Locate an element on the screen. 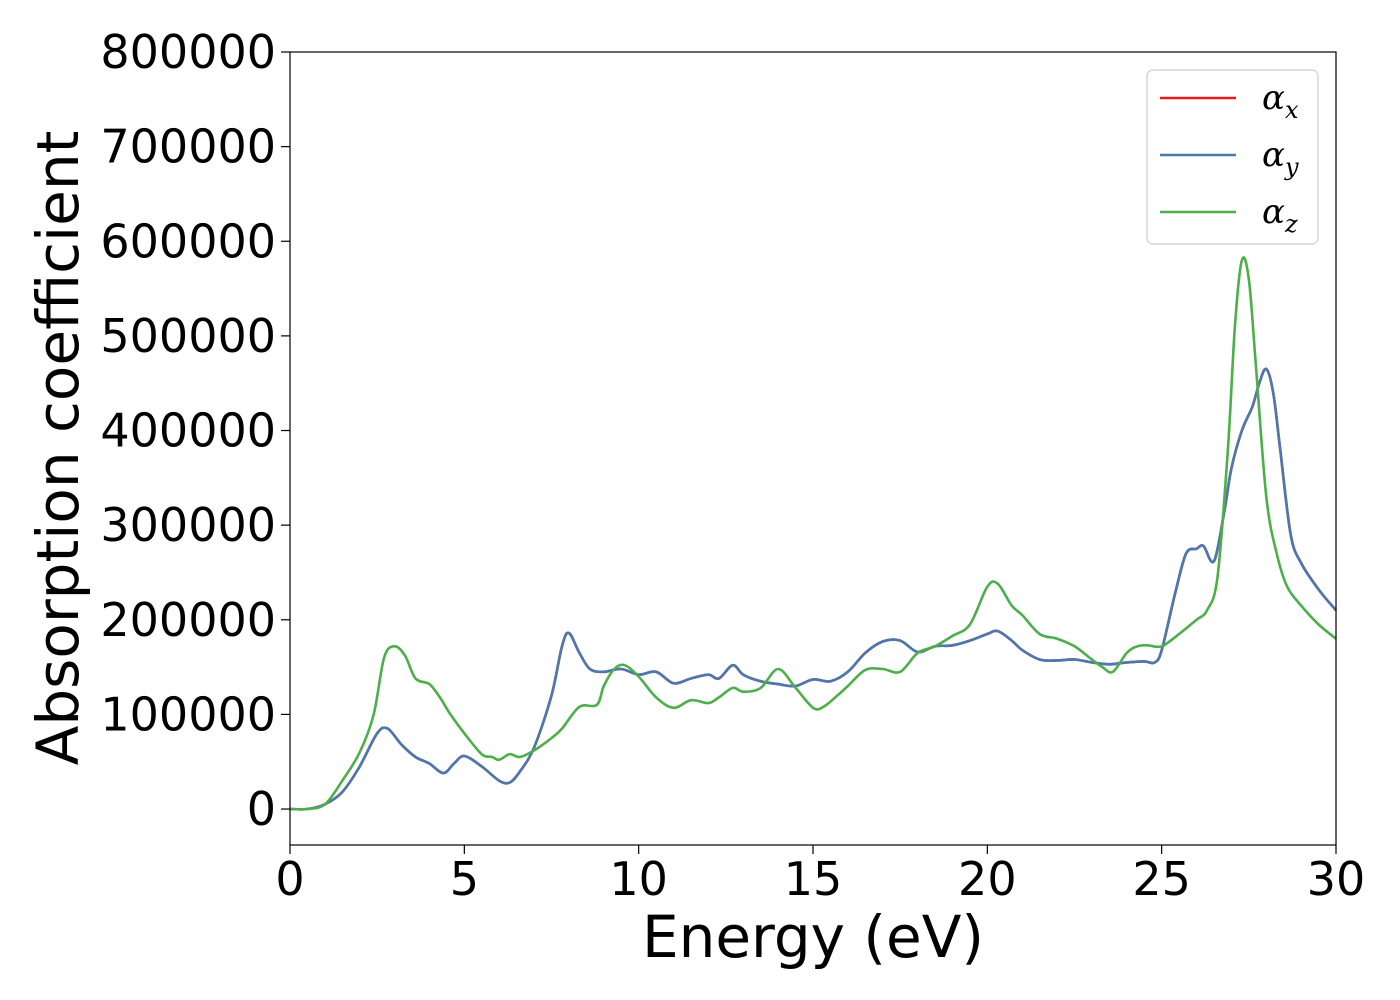 This screenshot has height=1000, width=1400. x-tick-label: 5 is located at coordinates (464, 879).